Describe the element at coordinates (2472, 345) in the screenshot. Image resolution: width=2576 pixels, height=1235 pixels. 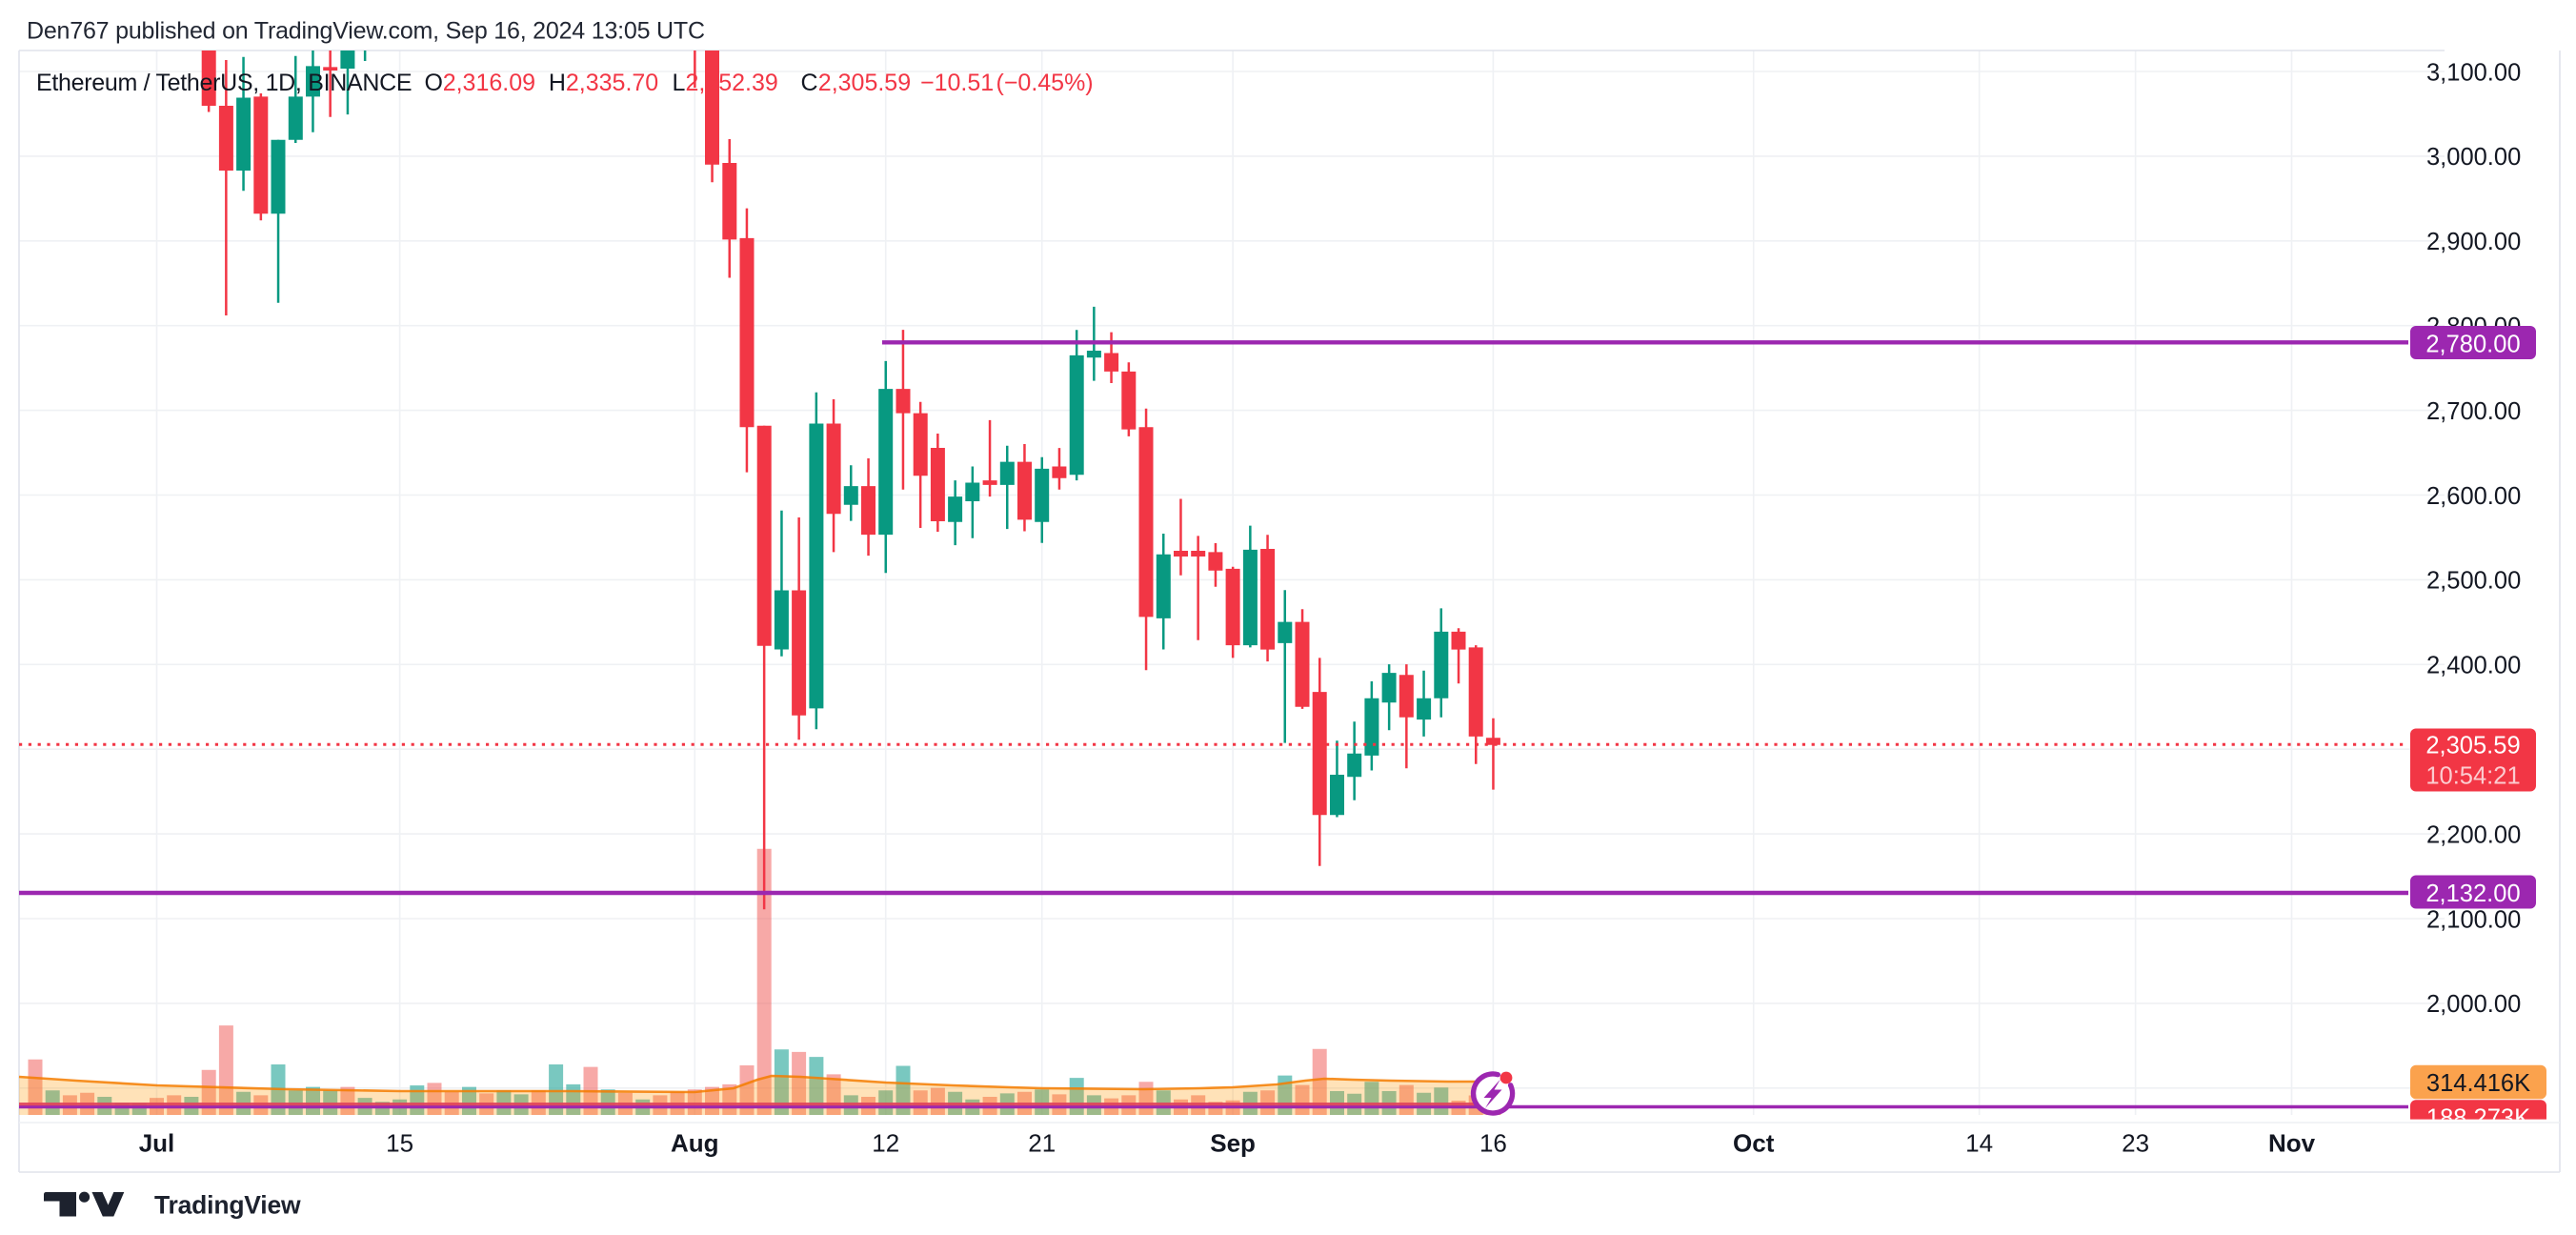
I see `svg-text: 2,780.00` at that location.